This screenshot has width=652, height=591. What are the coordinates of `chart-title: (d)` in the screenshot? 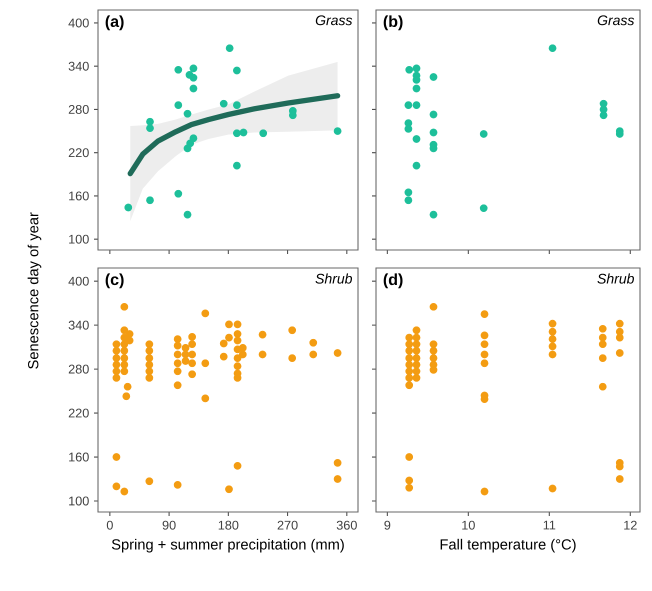 It's located at (393, 280).